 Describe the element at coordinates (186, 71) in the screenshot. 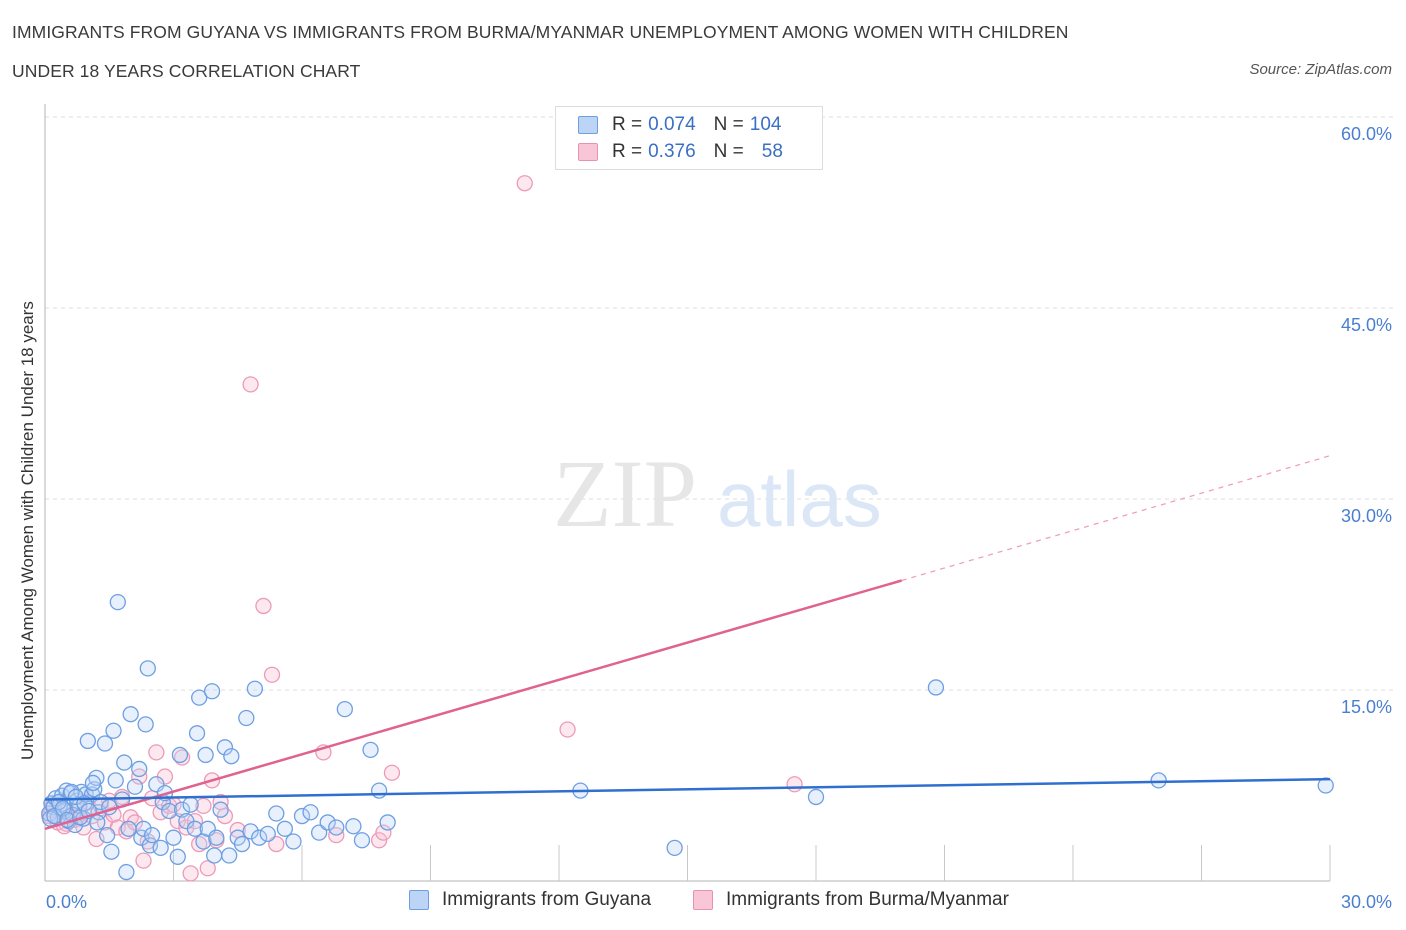

I see `chart-title-line-2: UNDER 18 YEARS CORRELATION CHART` at that location.